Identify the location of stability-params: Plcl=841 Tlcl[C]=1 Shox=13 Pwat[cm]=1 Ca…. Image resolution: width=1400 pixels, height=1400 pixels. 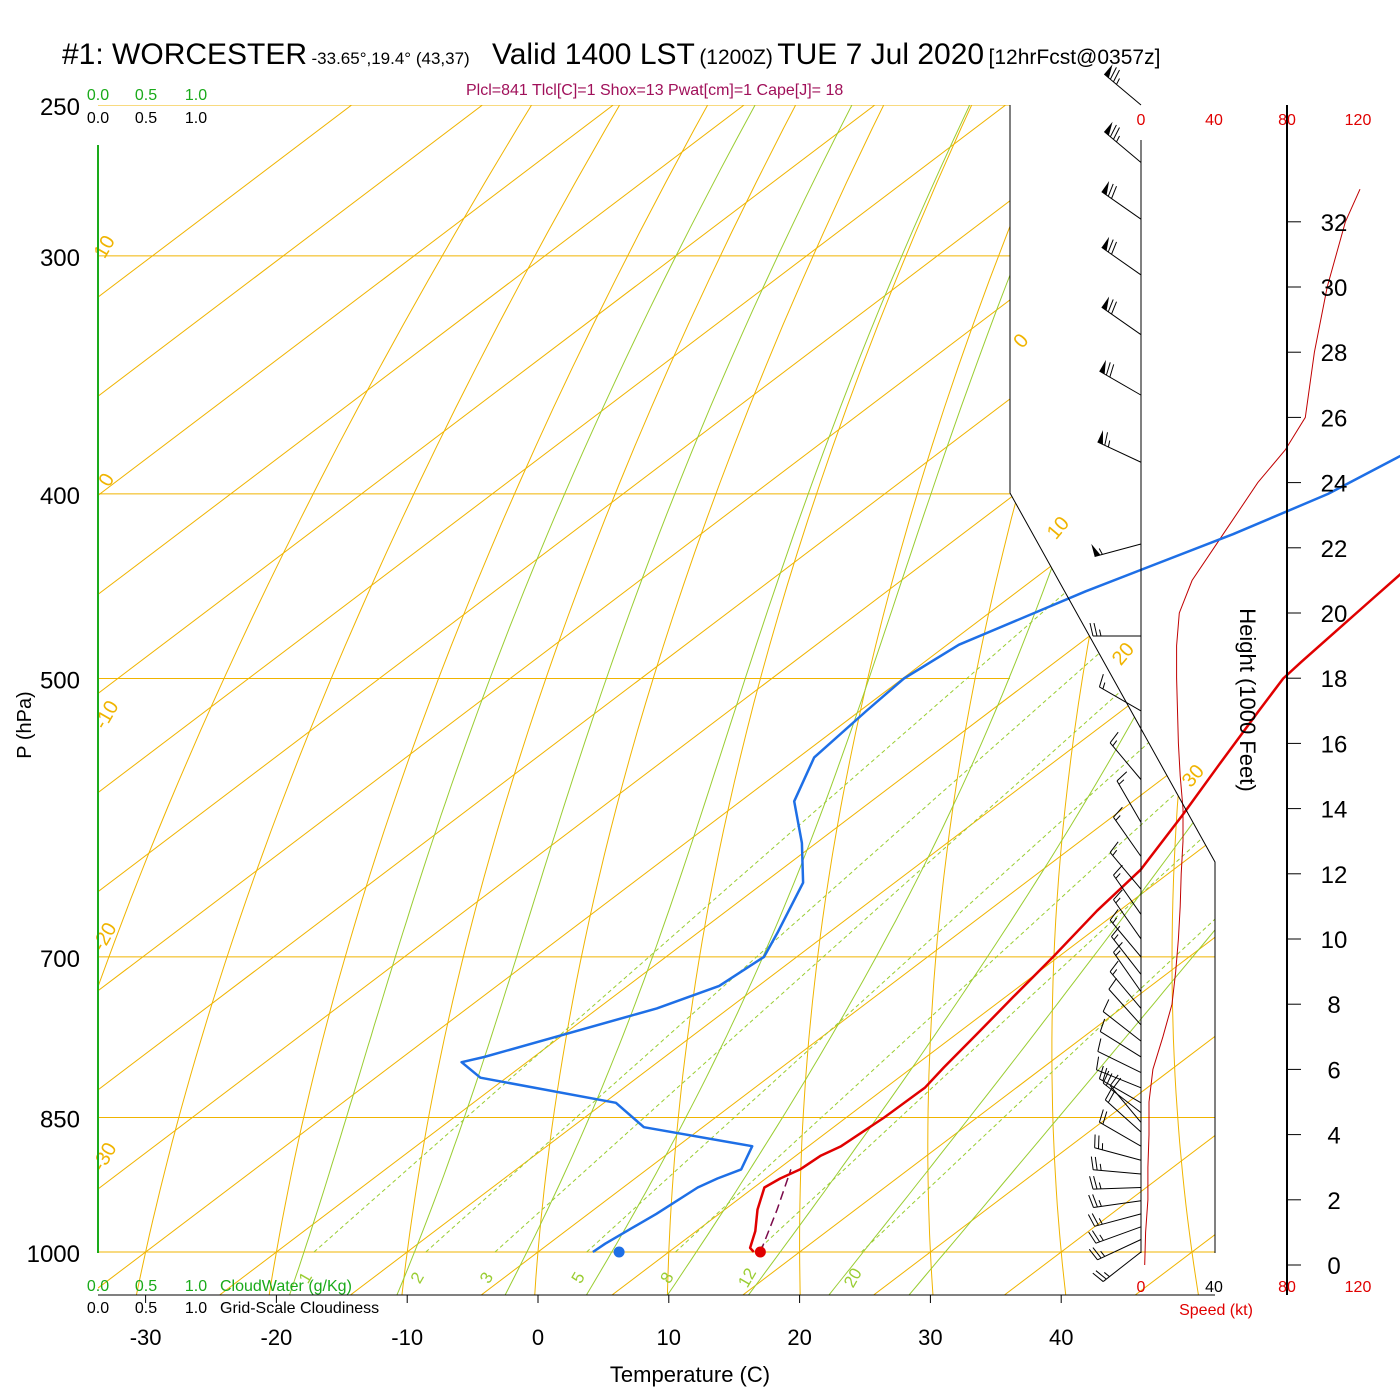
(655, 90).